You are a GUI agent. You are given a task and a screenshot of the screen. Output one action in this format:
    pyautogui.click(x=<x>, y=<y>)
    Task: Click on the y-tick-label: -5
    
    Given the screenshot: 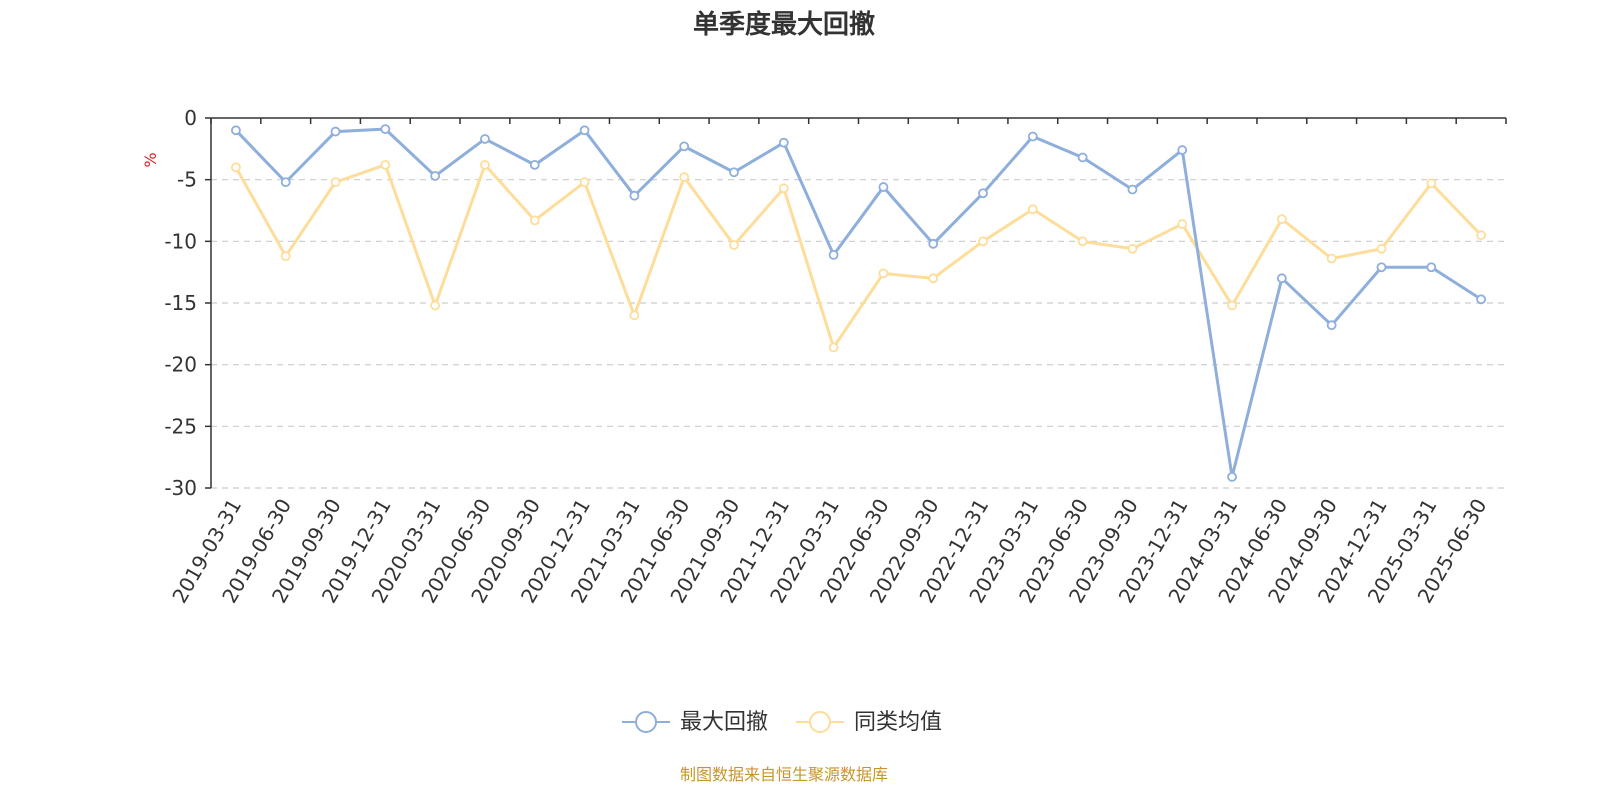 What is the action you would take?
    pyautogui.click(x=187, y=180)
    